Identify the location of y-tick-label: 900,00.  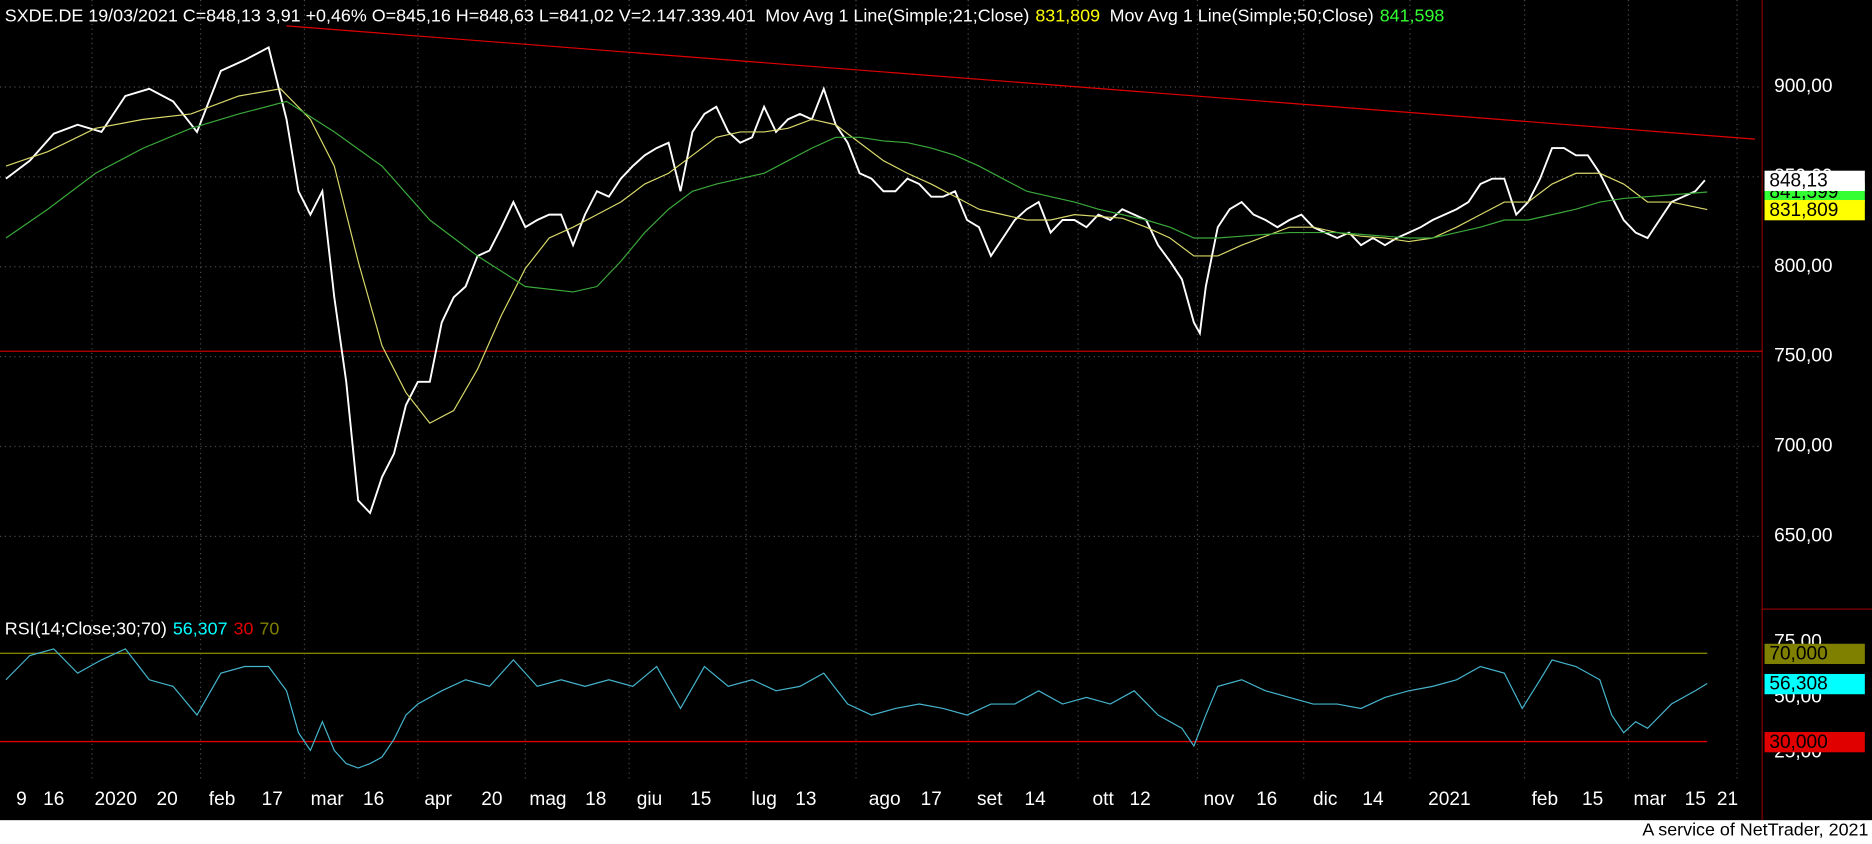
(1803, 86).